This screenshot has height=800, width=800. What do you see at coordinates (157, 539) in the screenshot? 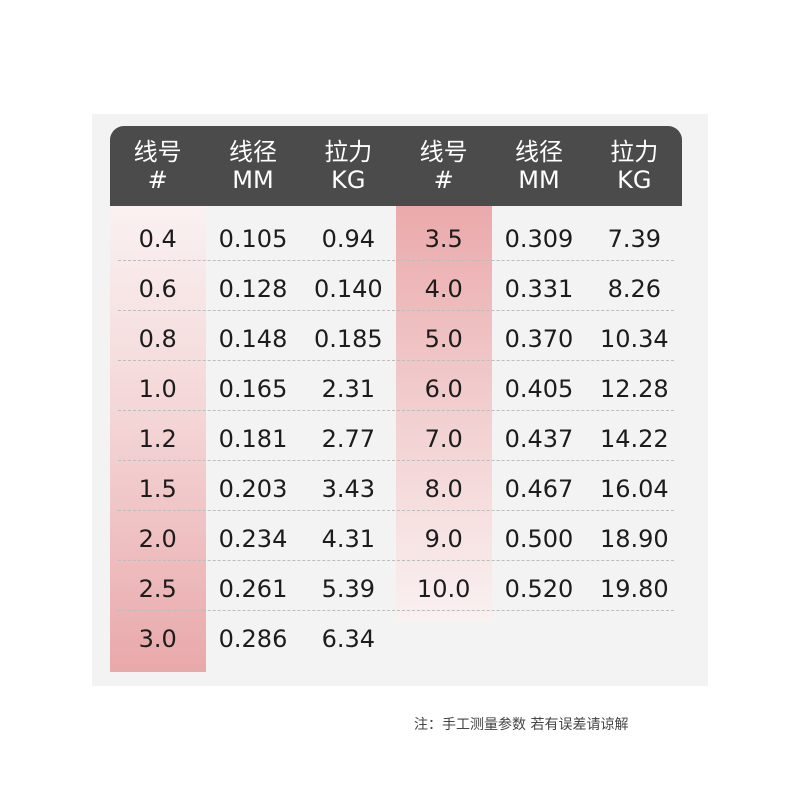
I see `table-cell: 2.0` at bounding box center [157, 539].